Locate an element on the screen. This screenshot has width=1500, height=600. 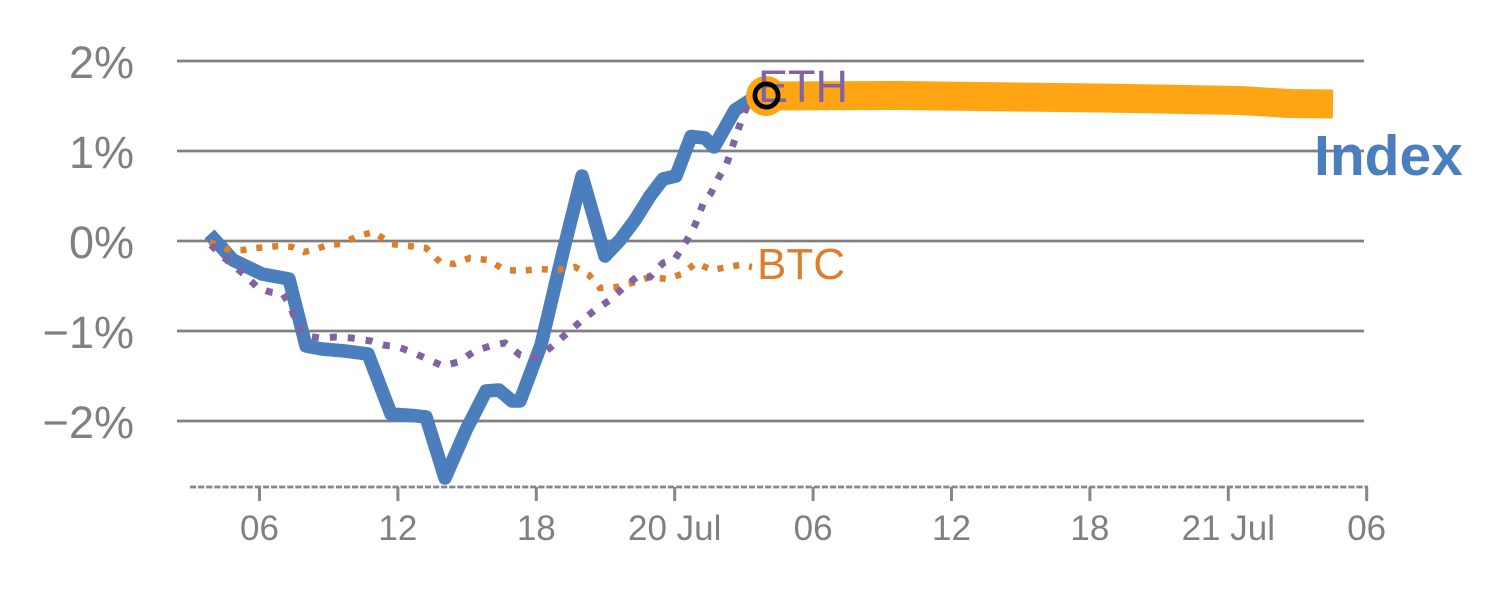
svg-text: −2% is located at coordinates (88, 422).